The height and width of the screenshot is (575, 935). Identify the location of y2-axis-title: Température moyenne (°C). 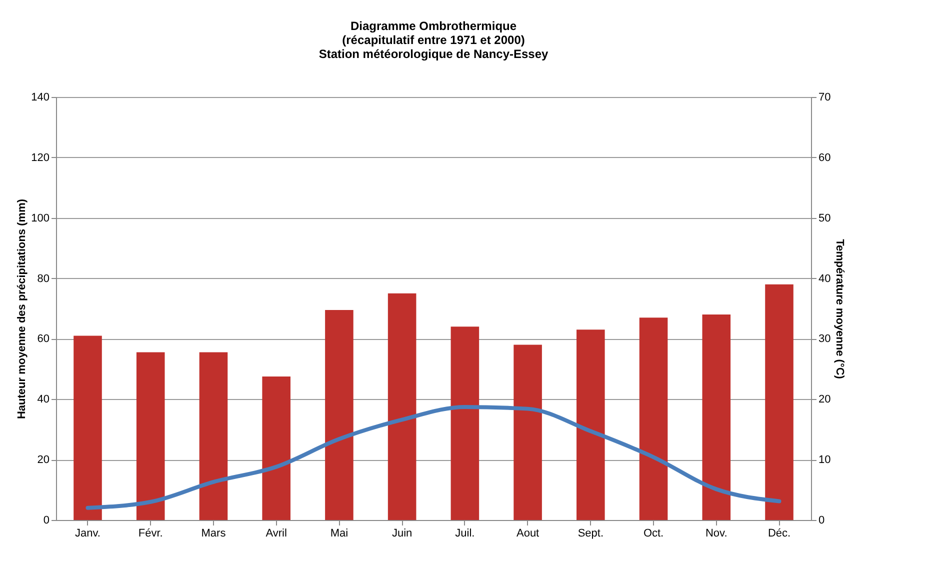
(840, 309).